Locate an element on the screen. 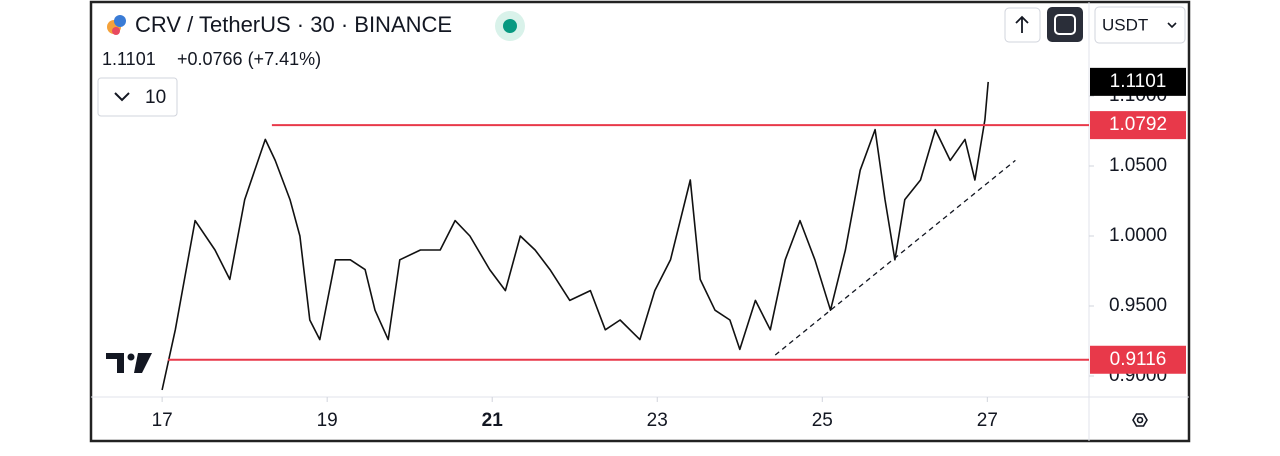  chart-title: CRV / TetherUS · 30 · BINANCE is located at coordinates (293, 24).